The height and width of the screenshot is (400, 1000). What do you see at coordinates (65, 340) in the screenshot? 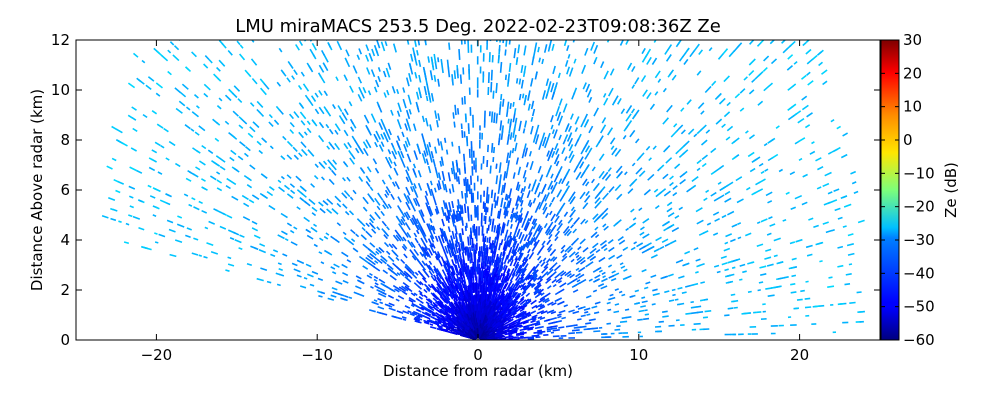
I see `y-tick-label: 0` at bounding box center [65, 340].